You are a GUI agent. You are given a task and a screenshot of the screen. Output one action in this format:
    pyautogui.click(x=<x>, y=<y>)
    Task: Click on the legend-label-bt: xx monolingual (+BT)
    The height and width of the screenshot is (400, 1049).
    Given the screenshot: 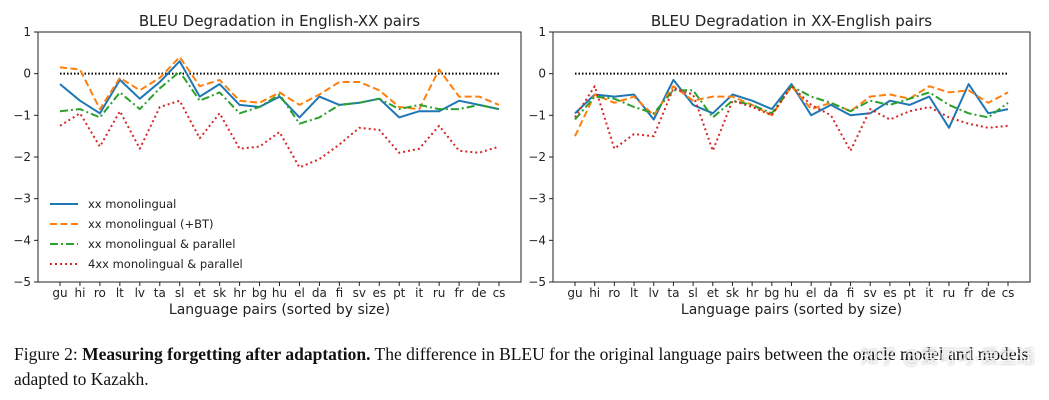 What is the action you would take?
    pyautogui.click(x=151, y=224)
    